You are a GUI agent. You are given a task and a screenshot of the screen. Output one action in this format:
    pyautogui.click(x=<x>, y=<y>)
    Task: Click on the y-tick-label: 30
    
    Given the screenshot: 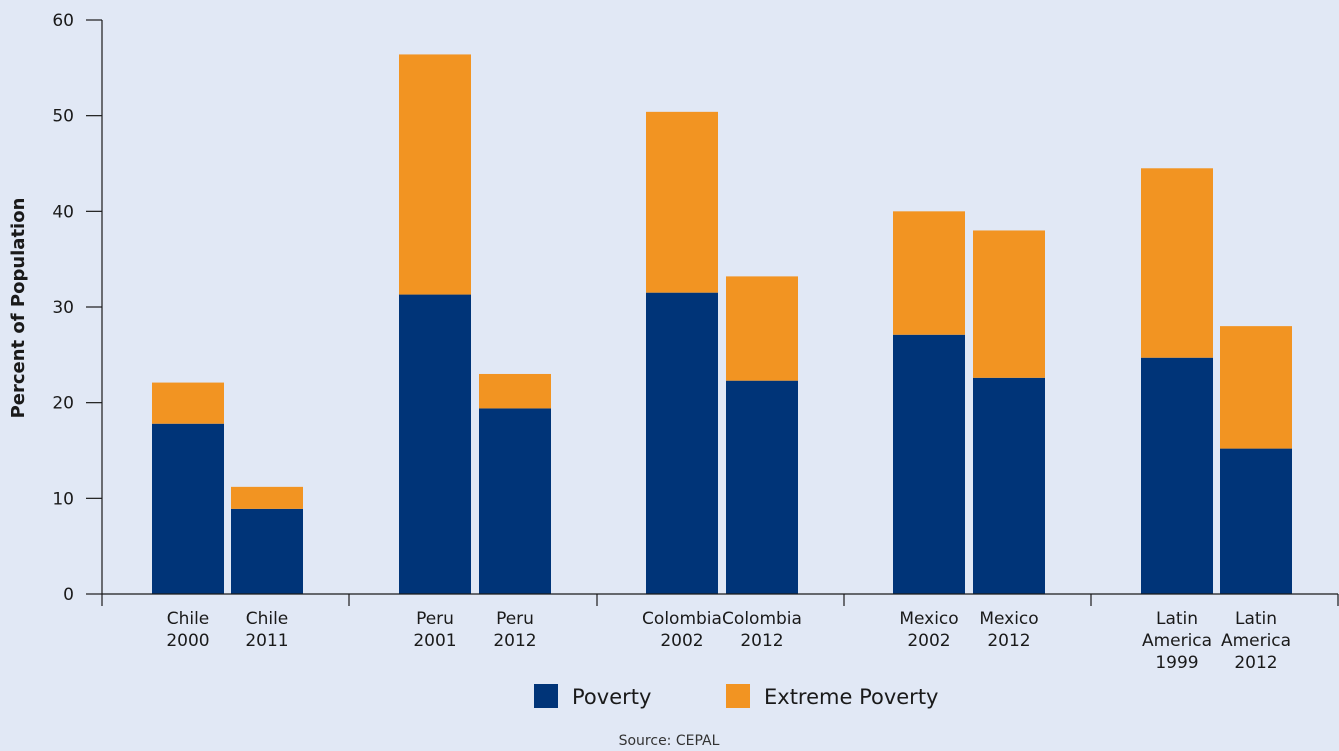 What is the action you would take?
    pyautogui.click(x=63, y=308)
    